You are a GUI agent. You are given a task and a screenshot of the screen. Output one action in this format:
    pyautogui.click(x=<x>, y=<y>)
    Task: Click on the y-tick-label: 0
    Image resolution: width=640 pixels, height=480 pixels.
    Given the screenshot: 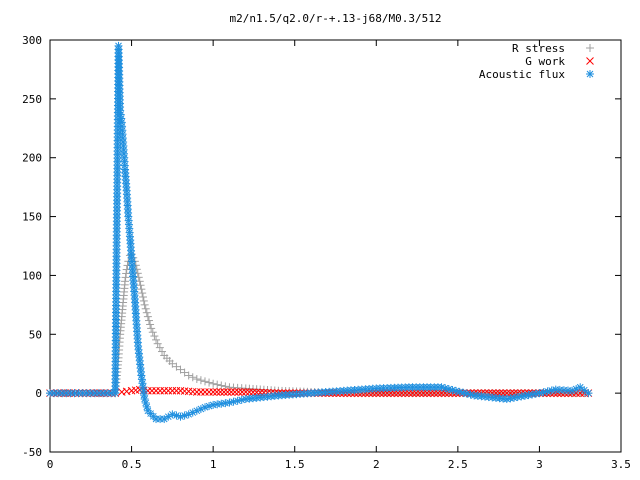 What is the action you would take?
    pyautogui.click(x=38, y=393)
    